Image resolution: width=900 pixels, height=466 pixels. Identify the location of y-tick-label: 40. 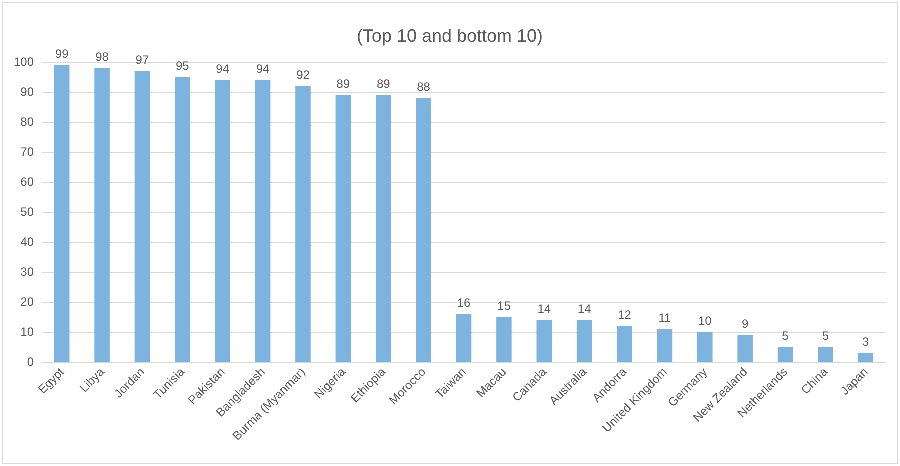
(27, 242).